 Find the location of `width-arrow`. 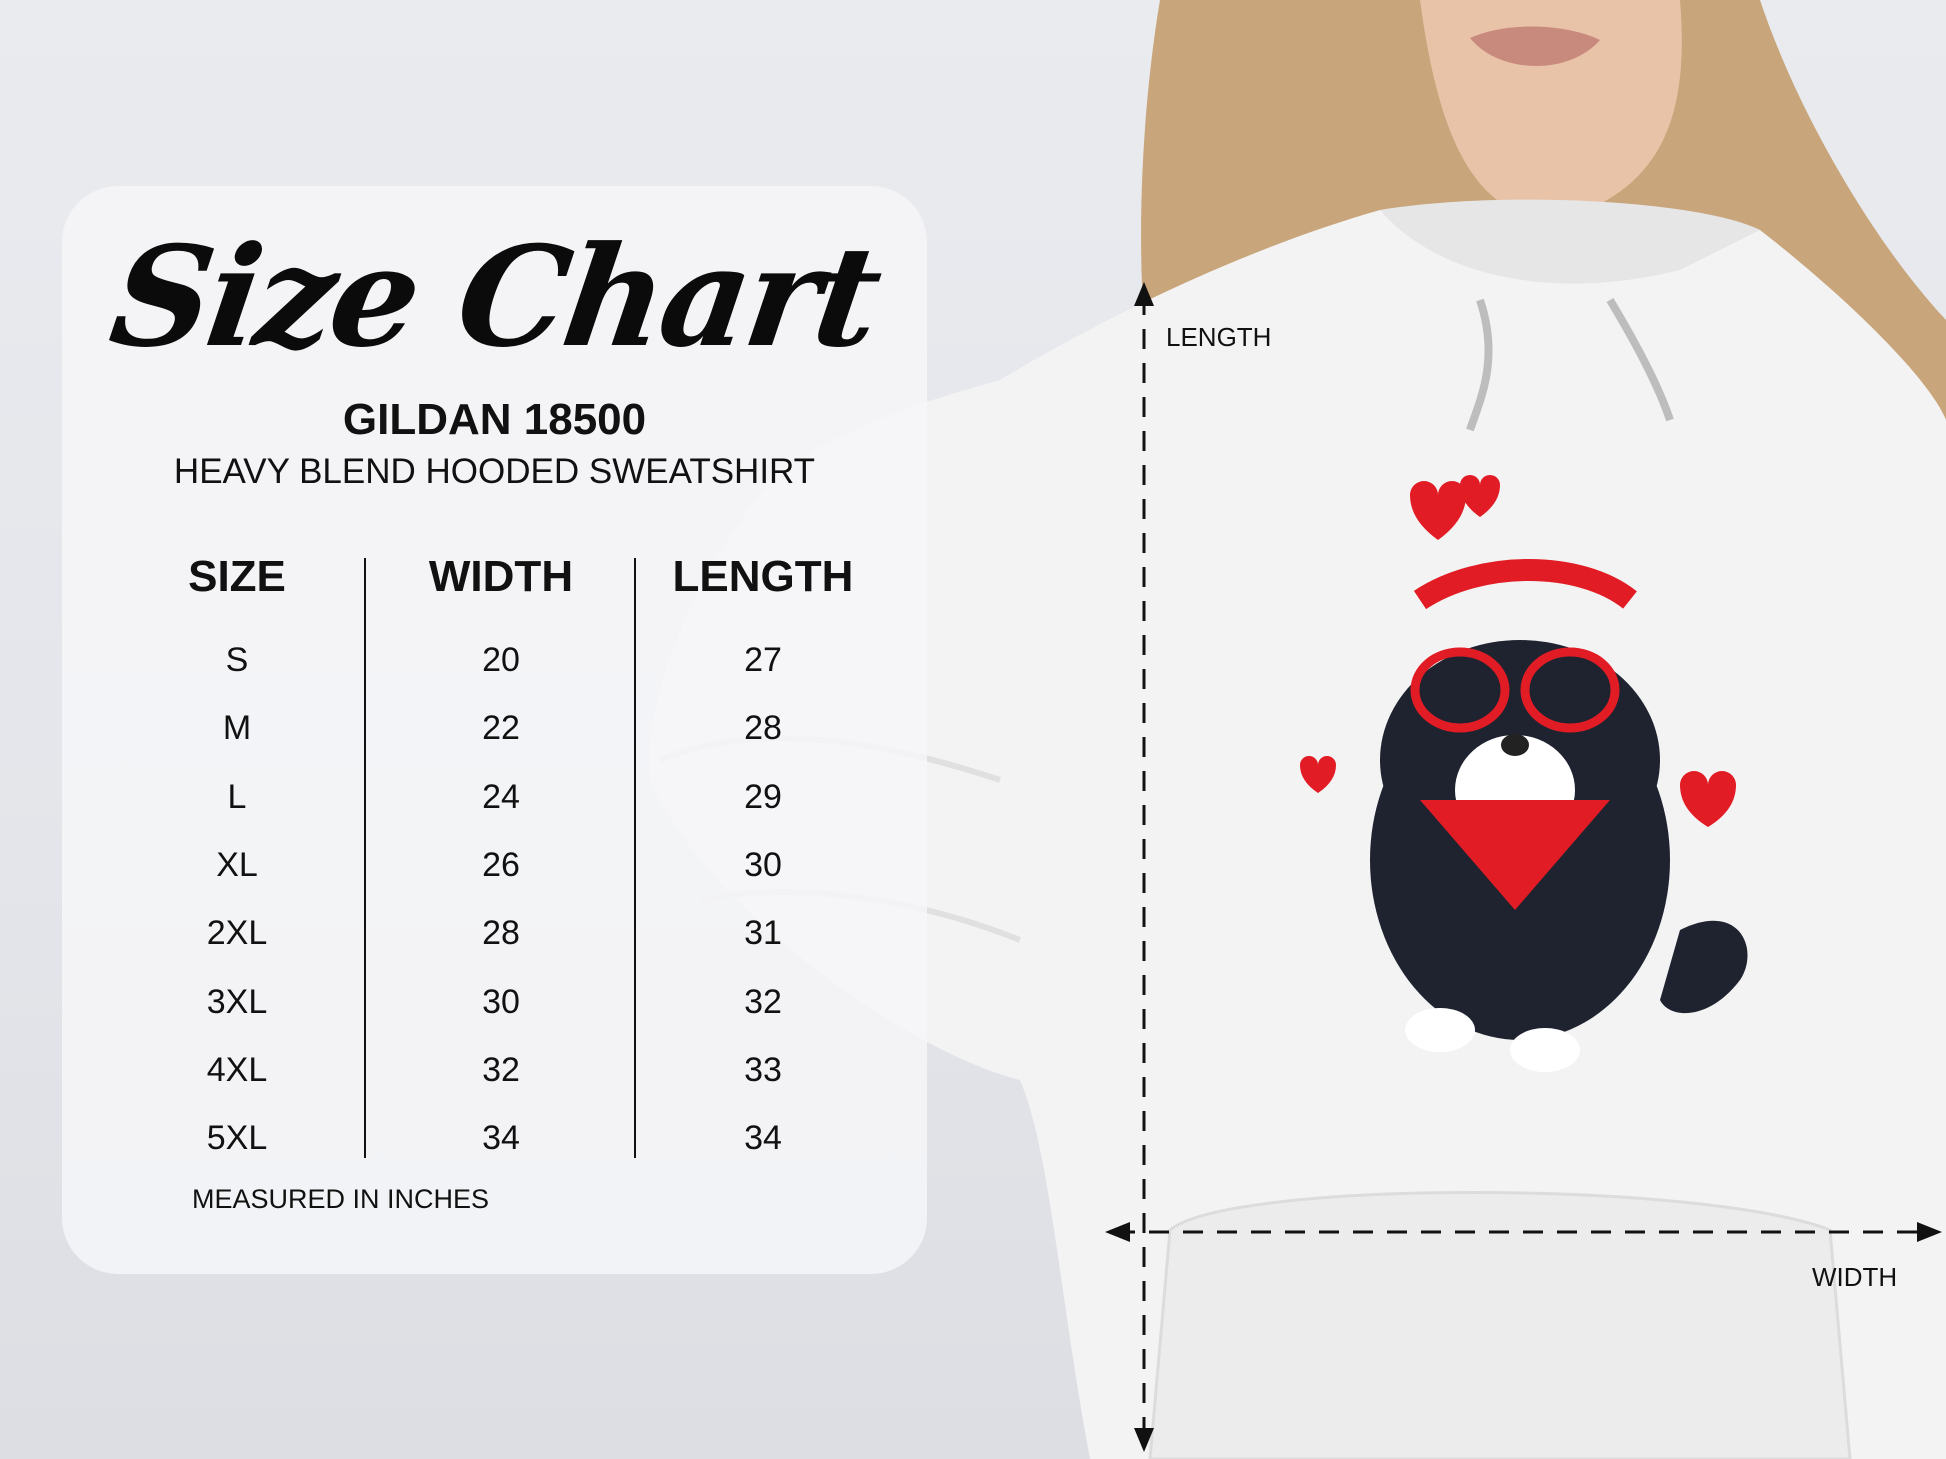

width-arrow is located at coordinates (1523, 1232).